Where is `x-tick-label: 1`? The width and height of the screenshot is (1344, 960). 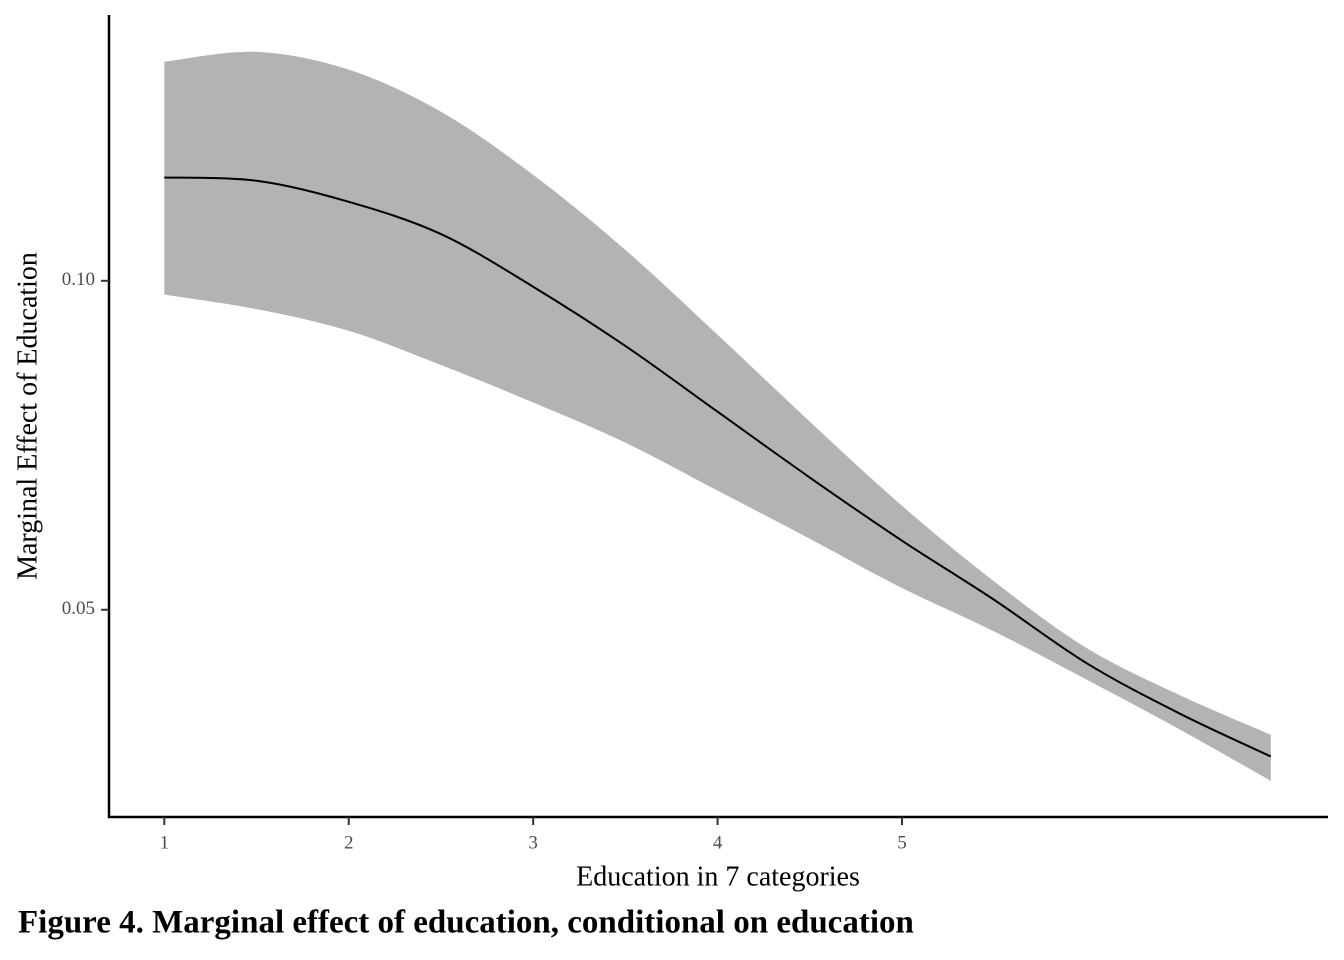
x-tick-label: 1 is located at coordinates (165, 842).